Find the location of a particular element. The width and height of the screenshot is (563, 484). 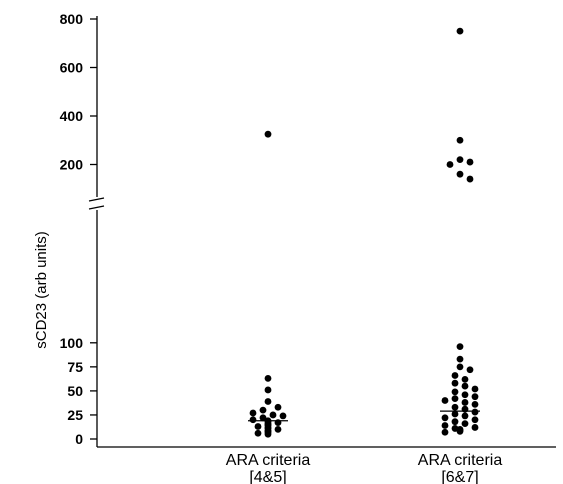

x-category-label: [4&5] is located at coordinates (267, 476).